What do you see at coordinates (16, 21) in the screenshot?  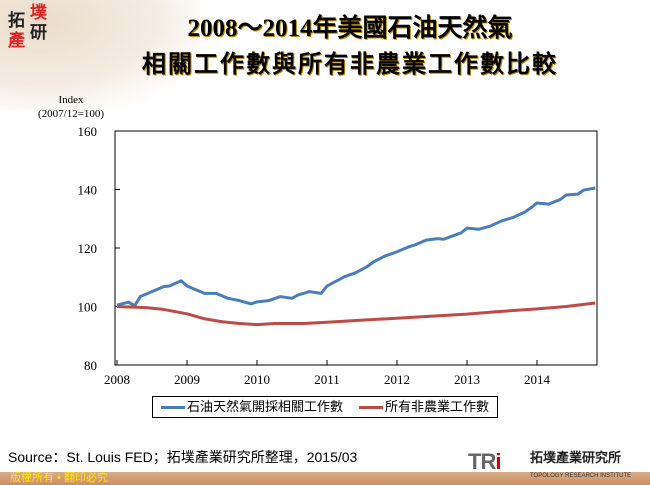 I see `logo-char: 拓` at bounding box center [16, 21].